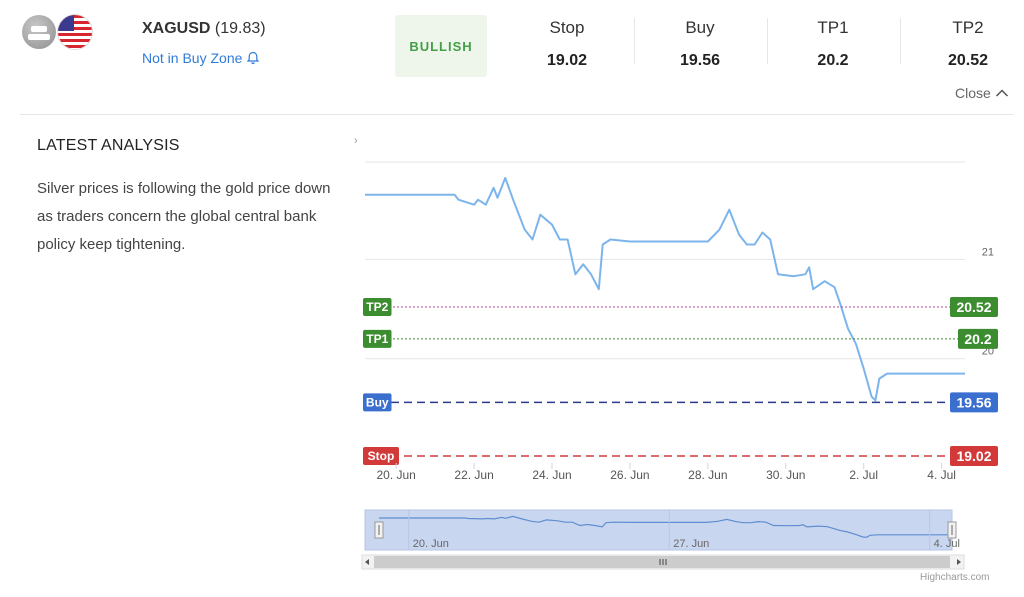 This screenshot has height=597, width=1024. I want to click on buy-zone-status: Not in Buy Zone, so click(201, 58).